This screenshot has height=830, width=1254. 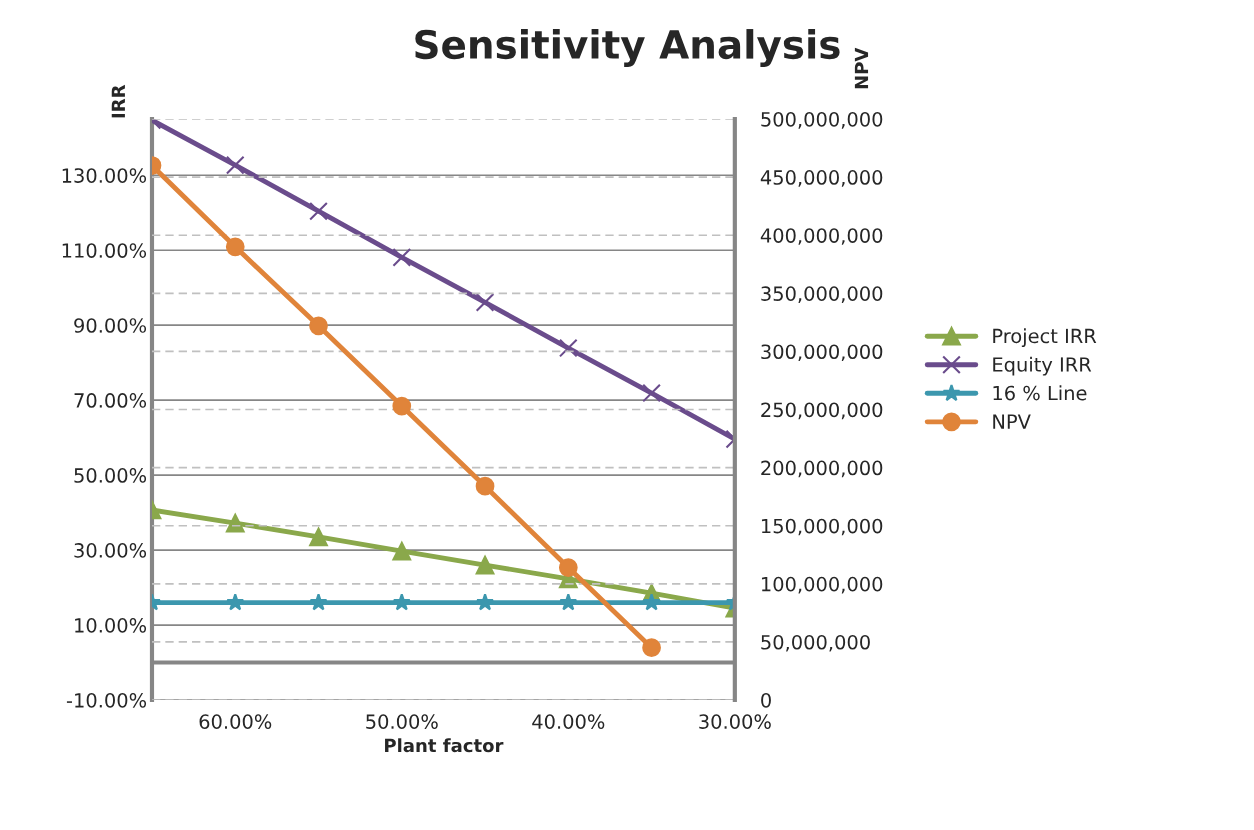 I want to click on y-tick-label: -10.00%, so click(x=106, y=700).